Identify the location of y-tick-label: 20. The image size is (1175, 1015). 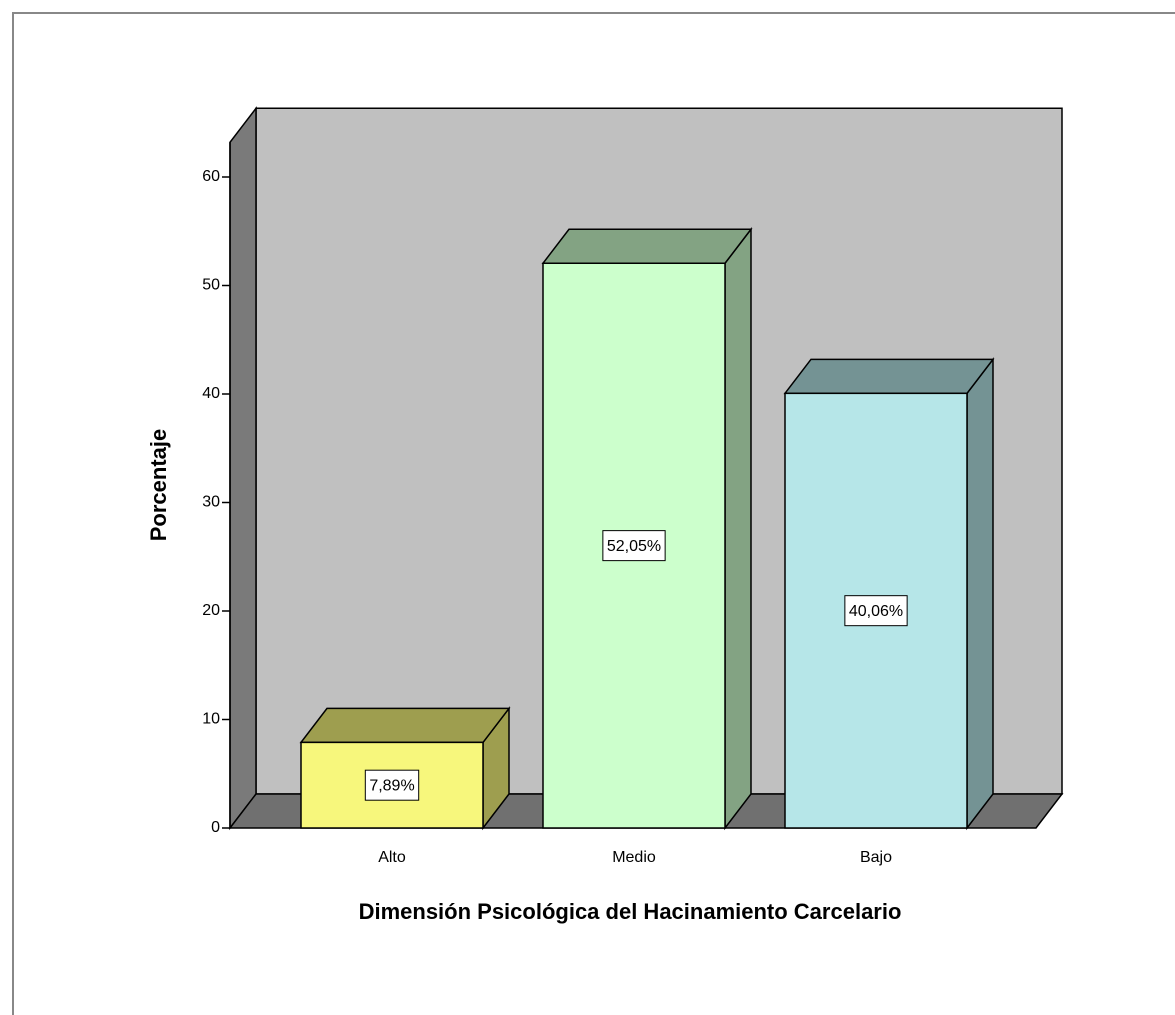
(211, 610).